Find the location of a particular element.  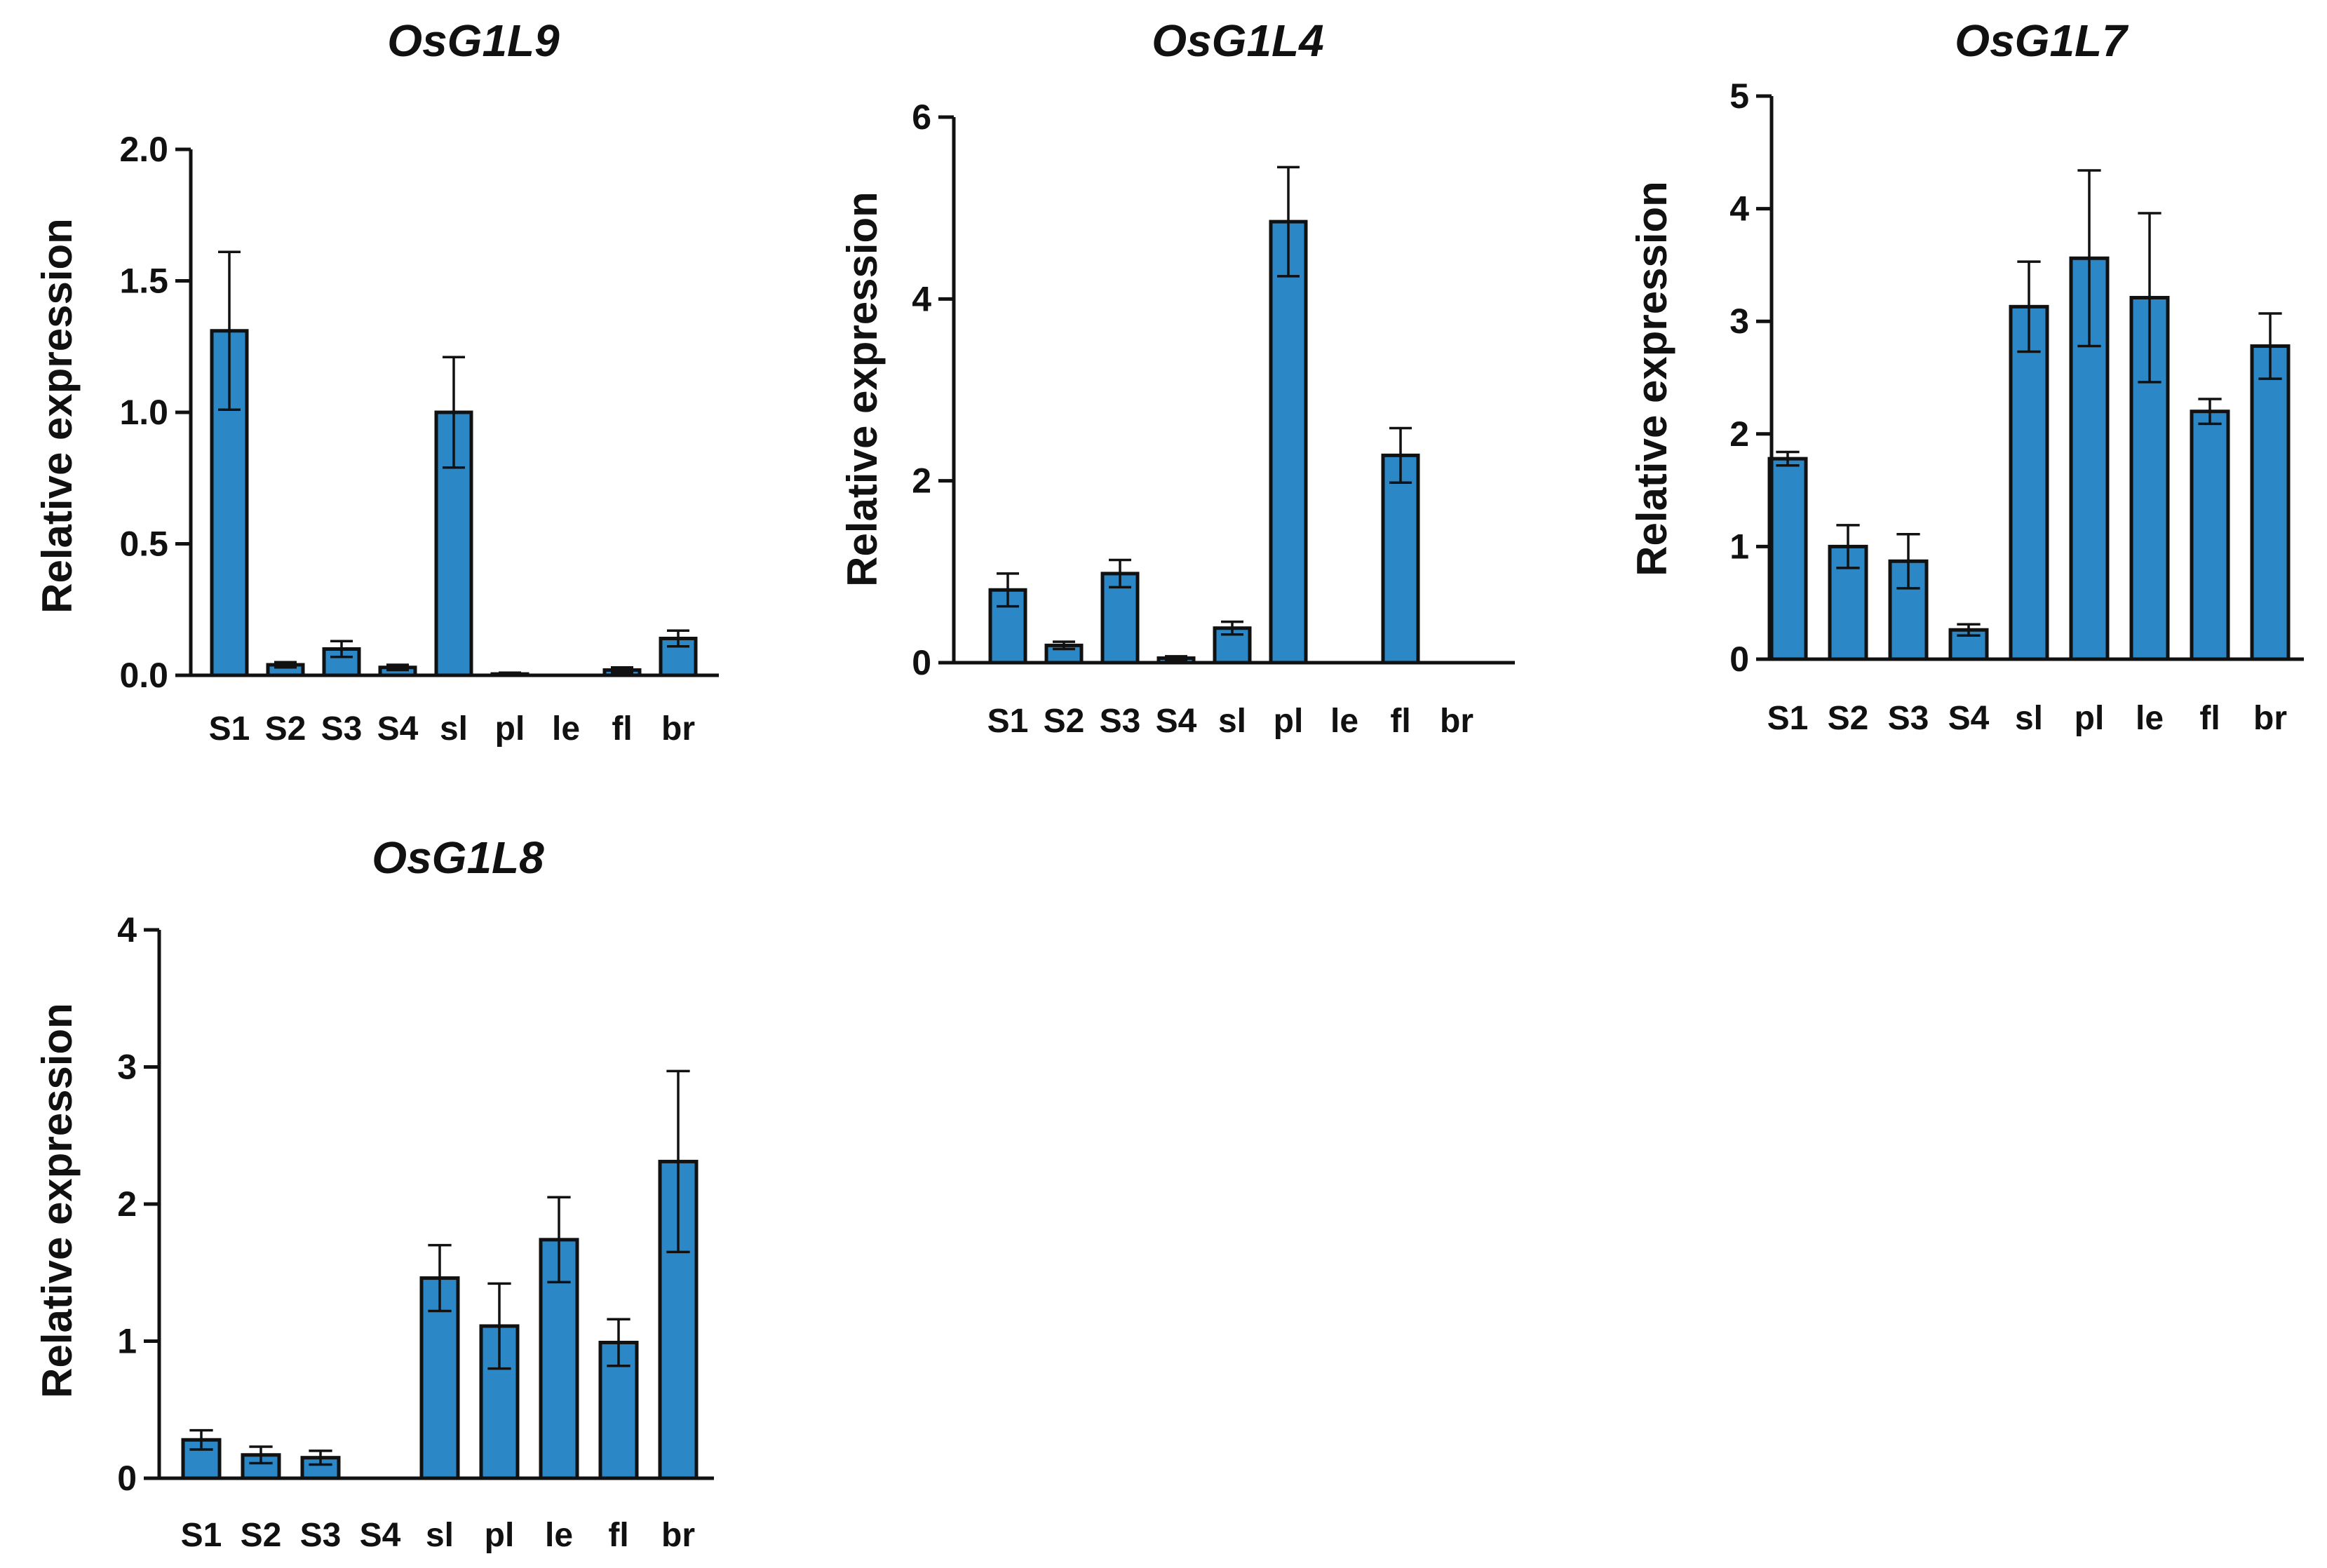

bar-br is located at coordinates (2270, 503).